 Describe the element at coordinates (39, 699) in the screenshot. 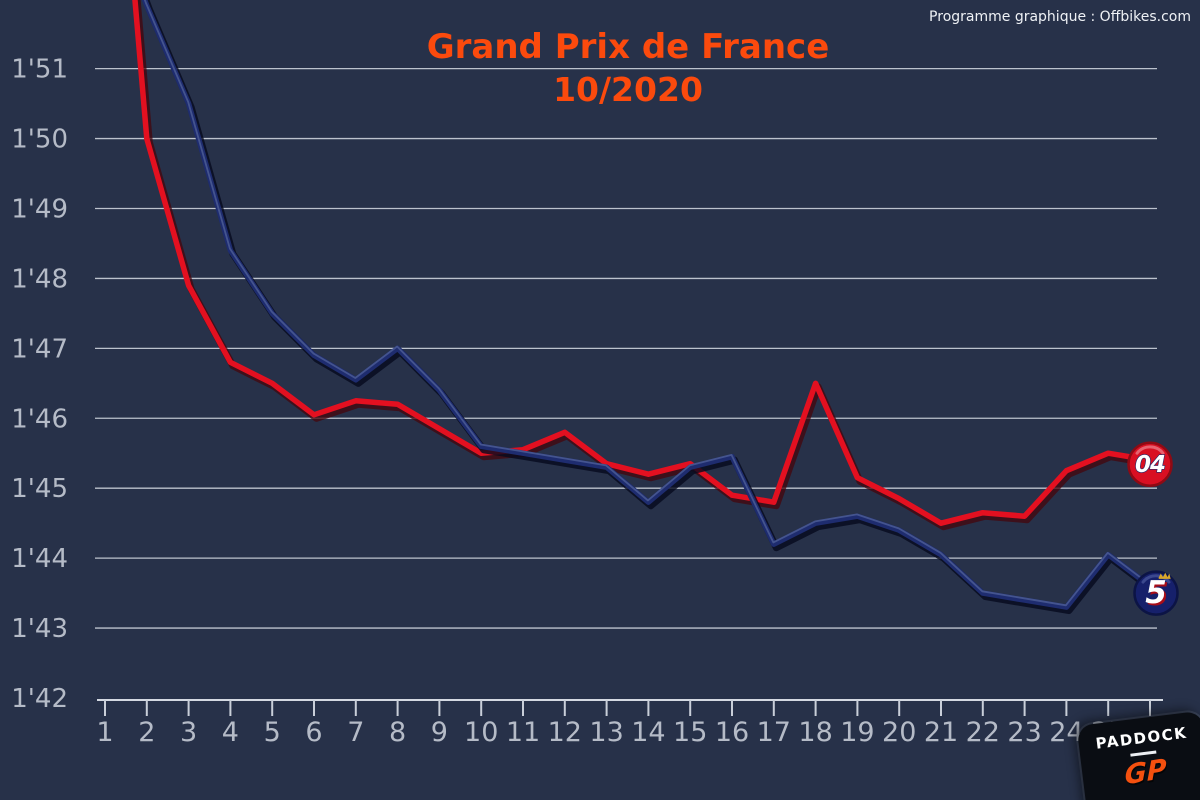

I see `y-axis-label: 1'42` at that location.